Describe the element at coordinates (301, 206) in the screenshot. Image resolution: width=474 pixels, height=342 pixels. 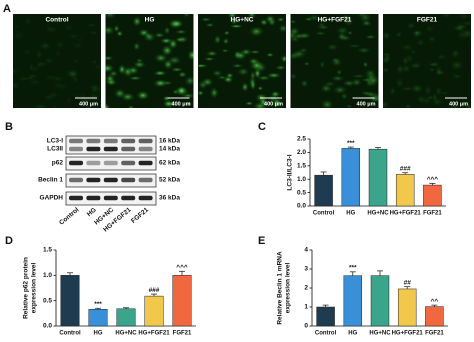
I see `y-tick-label: 0.0` at that location.